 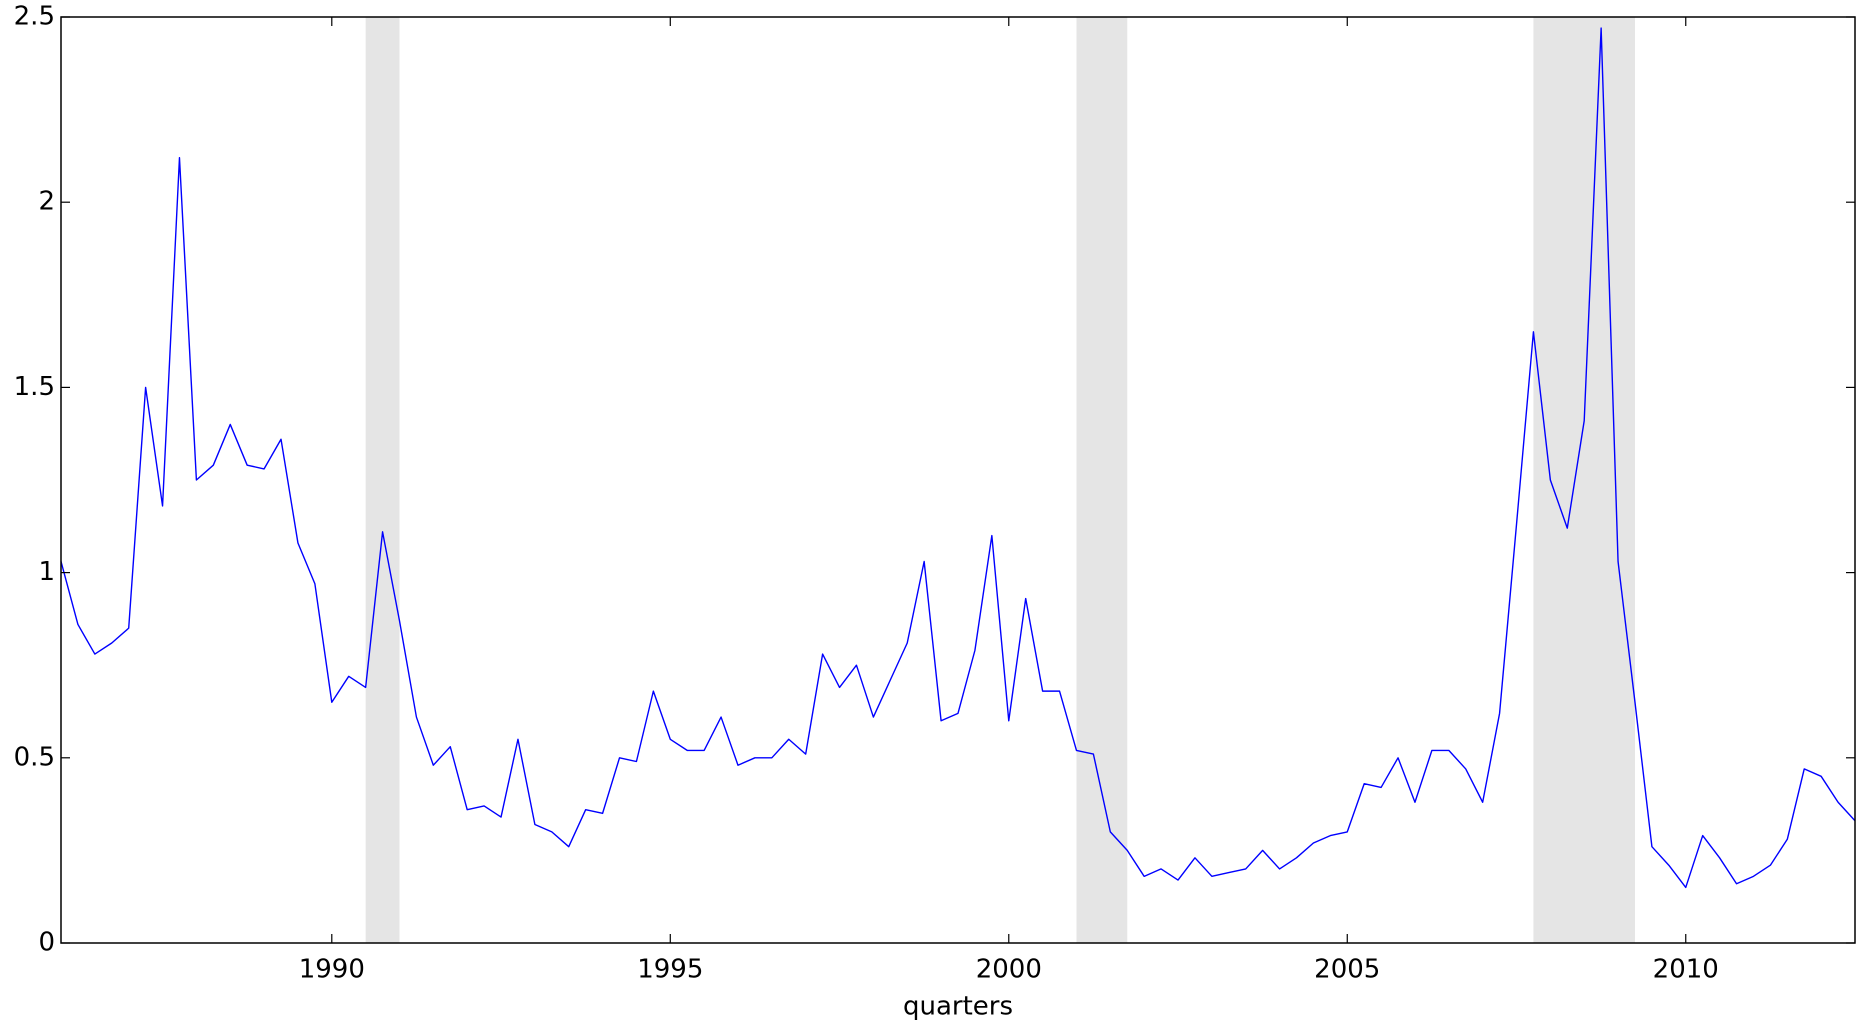 I want to click on x-tick-label: 2000, so click(x=1009, y=970).